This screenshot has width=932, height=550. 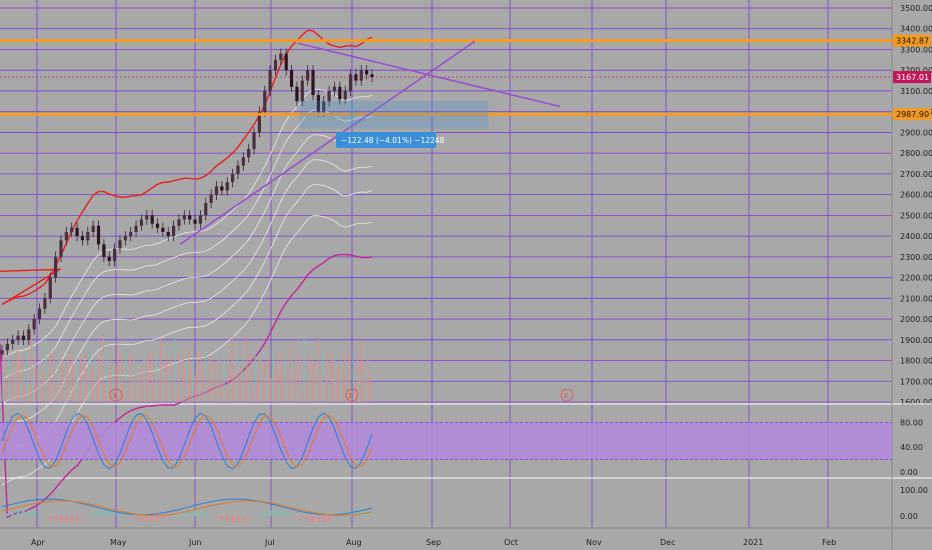 What do you see at coordinates (187, 508) in the screenshot?
I see `macd-signal-line` at bounding box center [187, 508].